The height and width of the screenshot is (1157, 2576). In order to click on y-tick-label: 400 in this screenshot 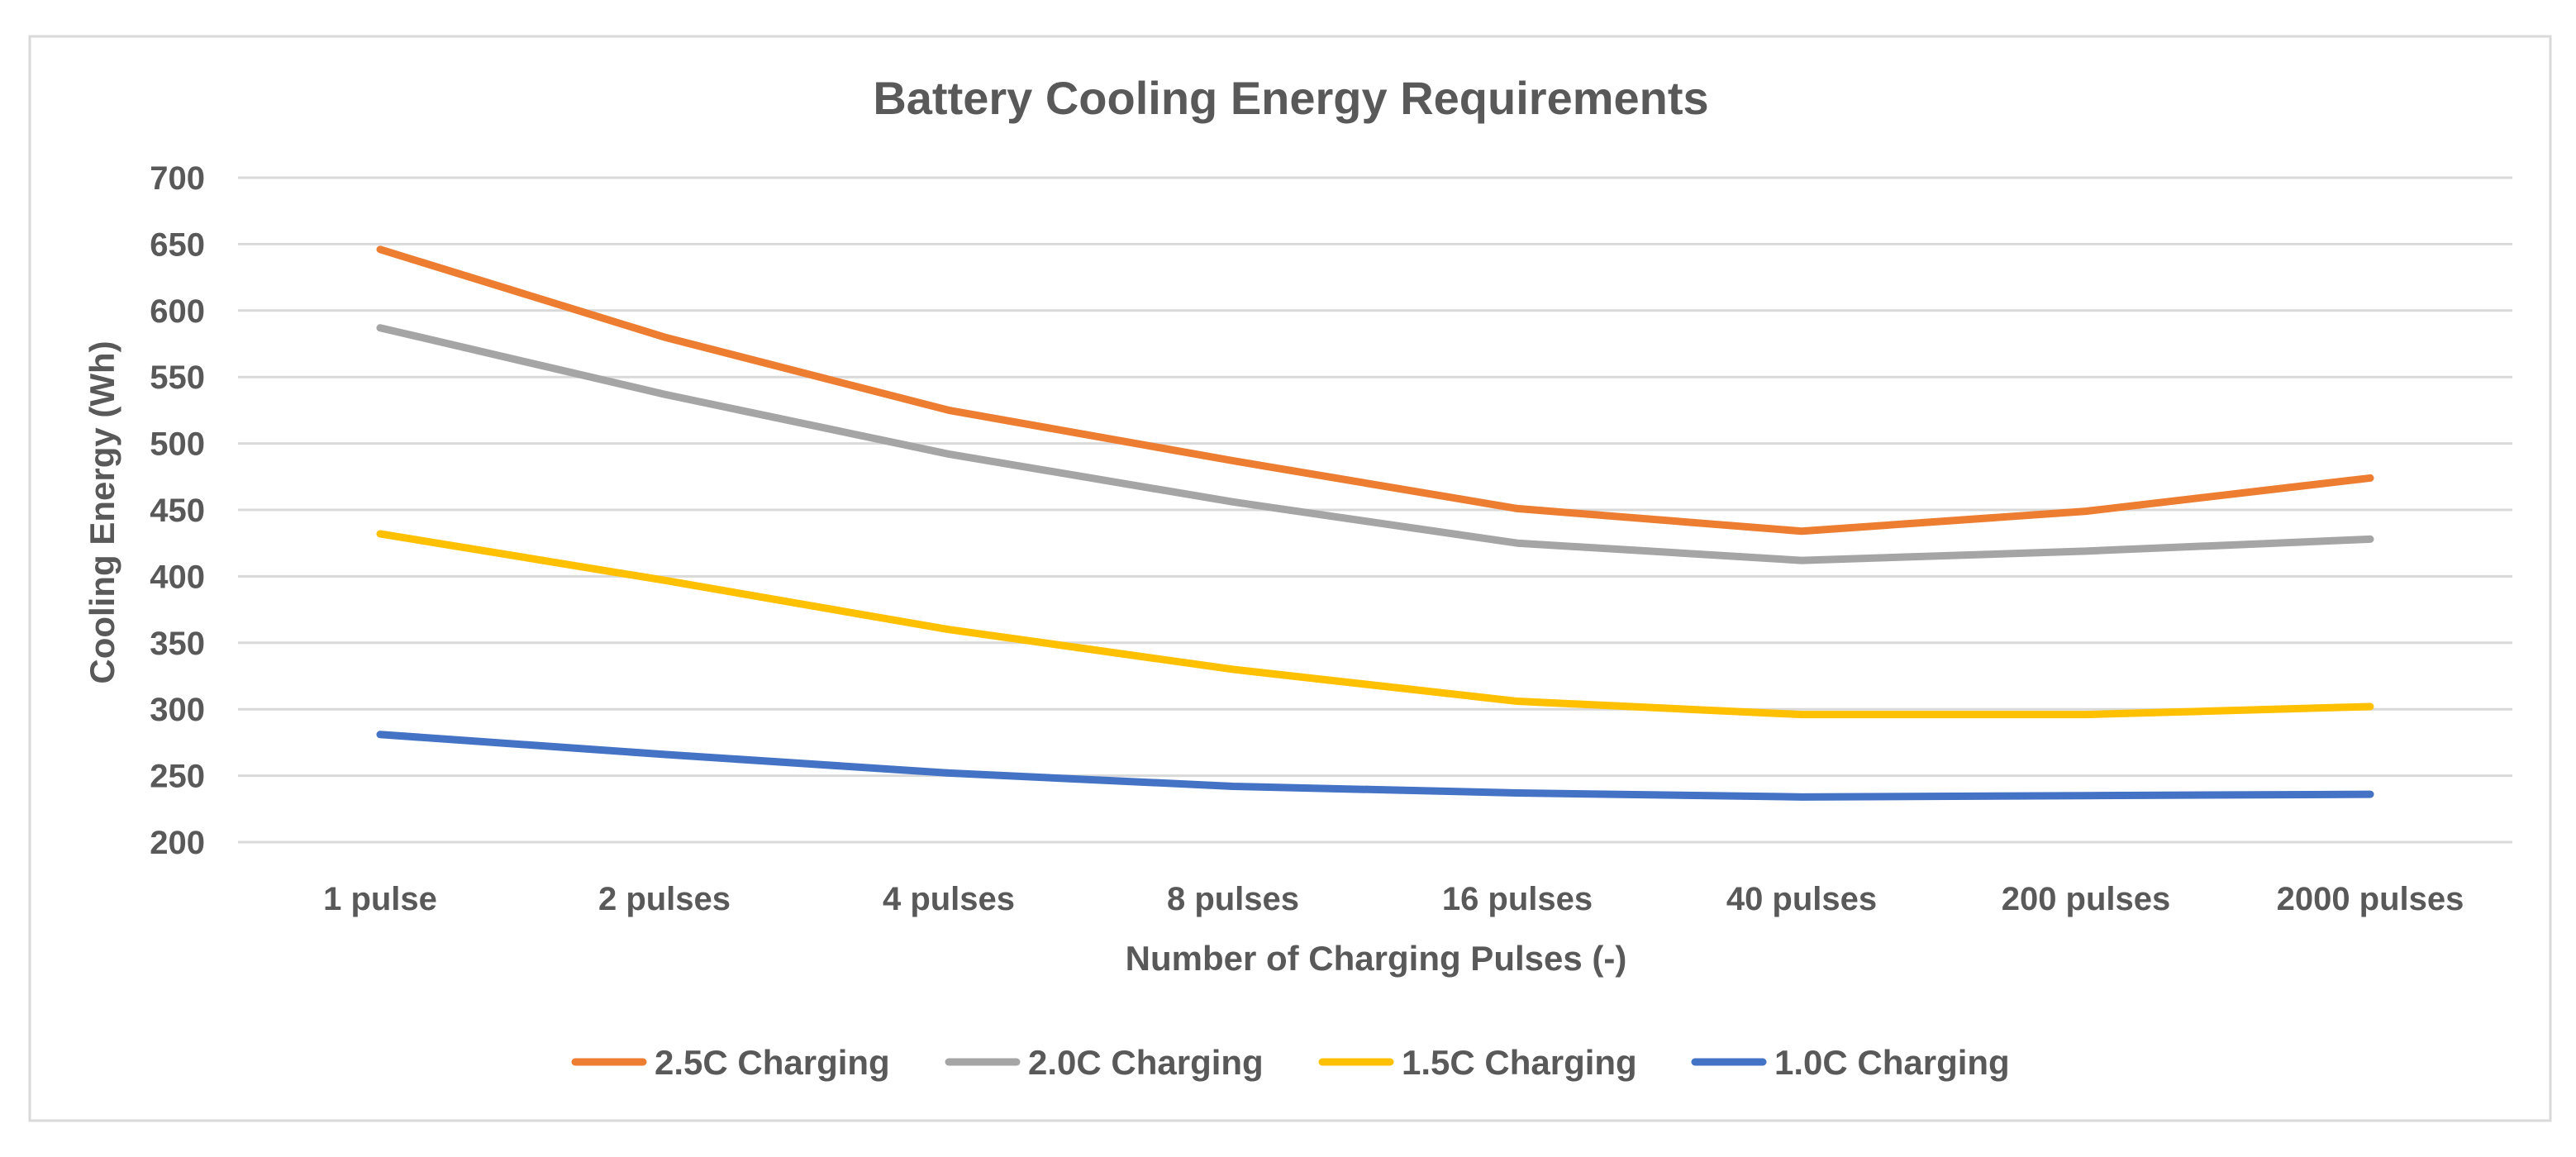, I will do `click(178, 577)`.